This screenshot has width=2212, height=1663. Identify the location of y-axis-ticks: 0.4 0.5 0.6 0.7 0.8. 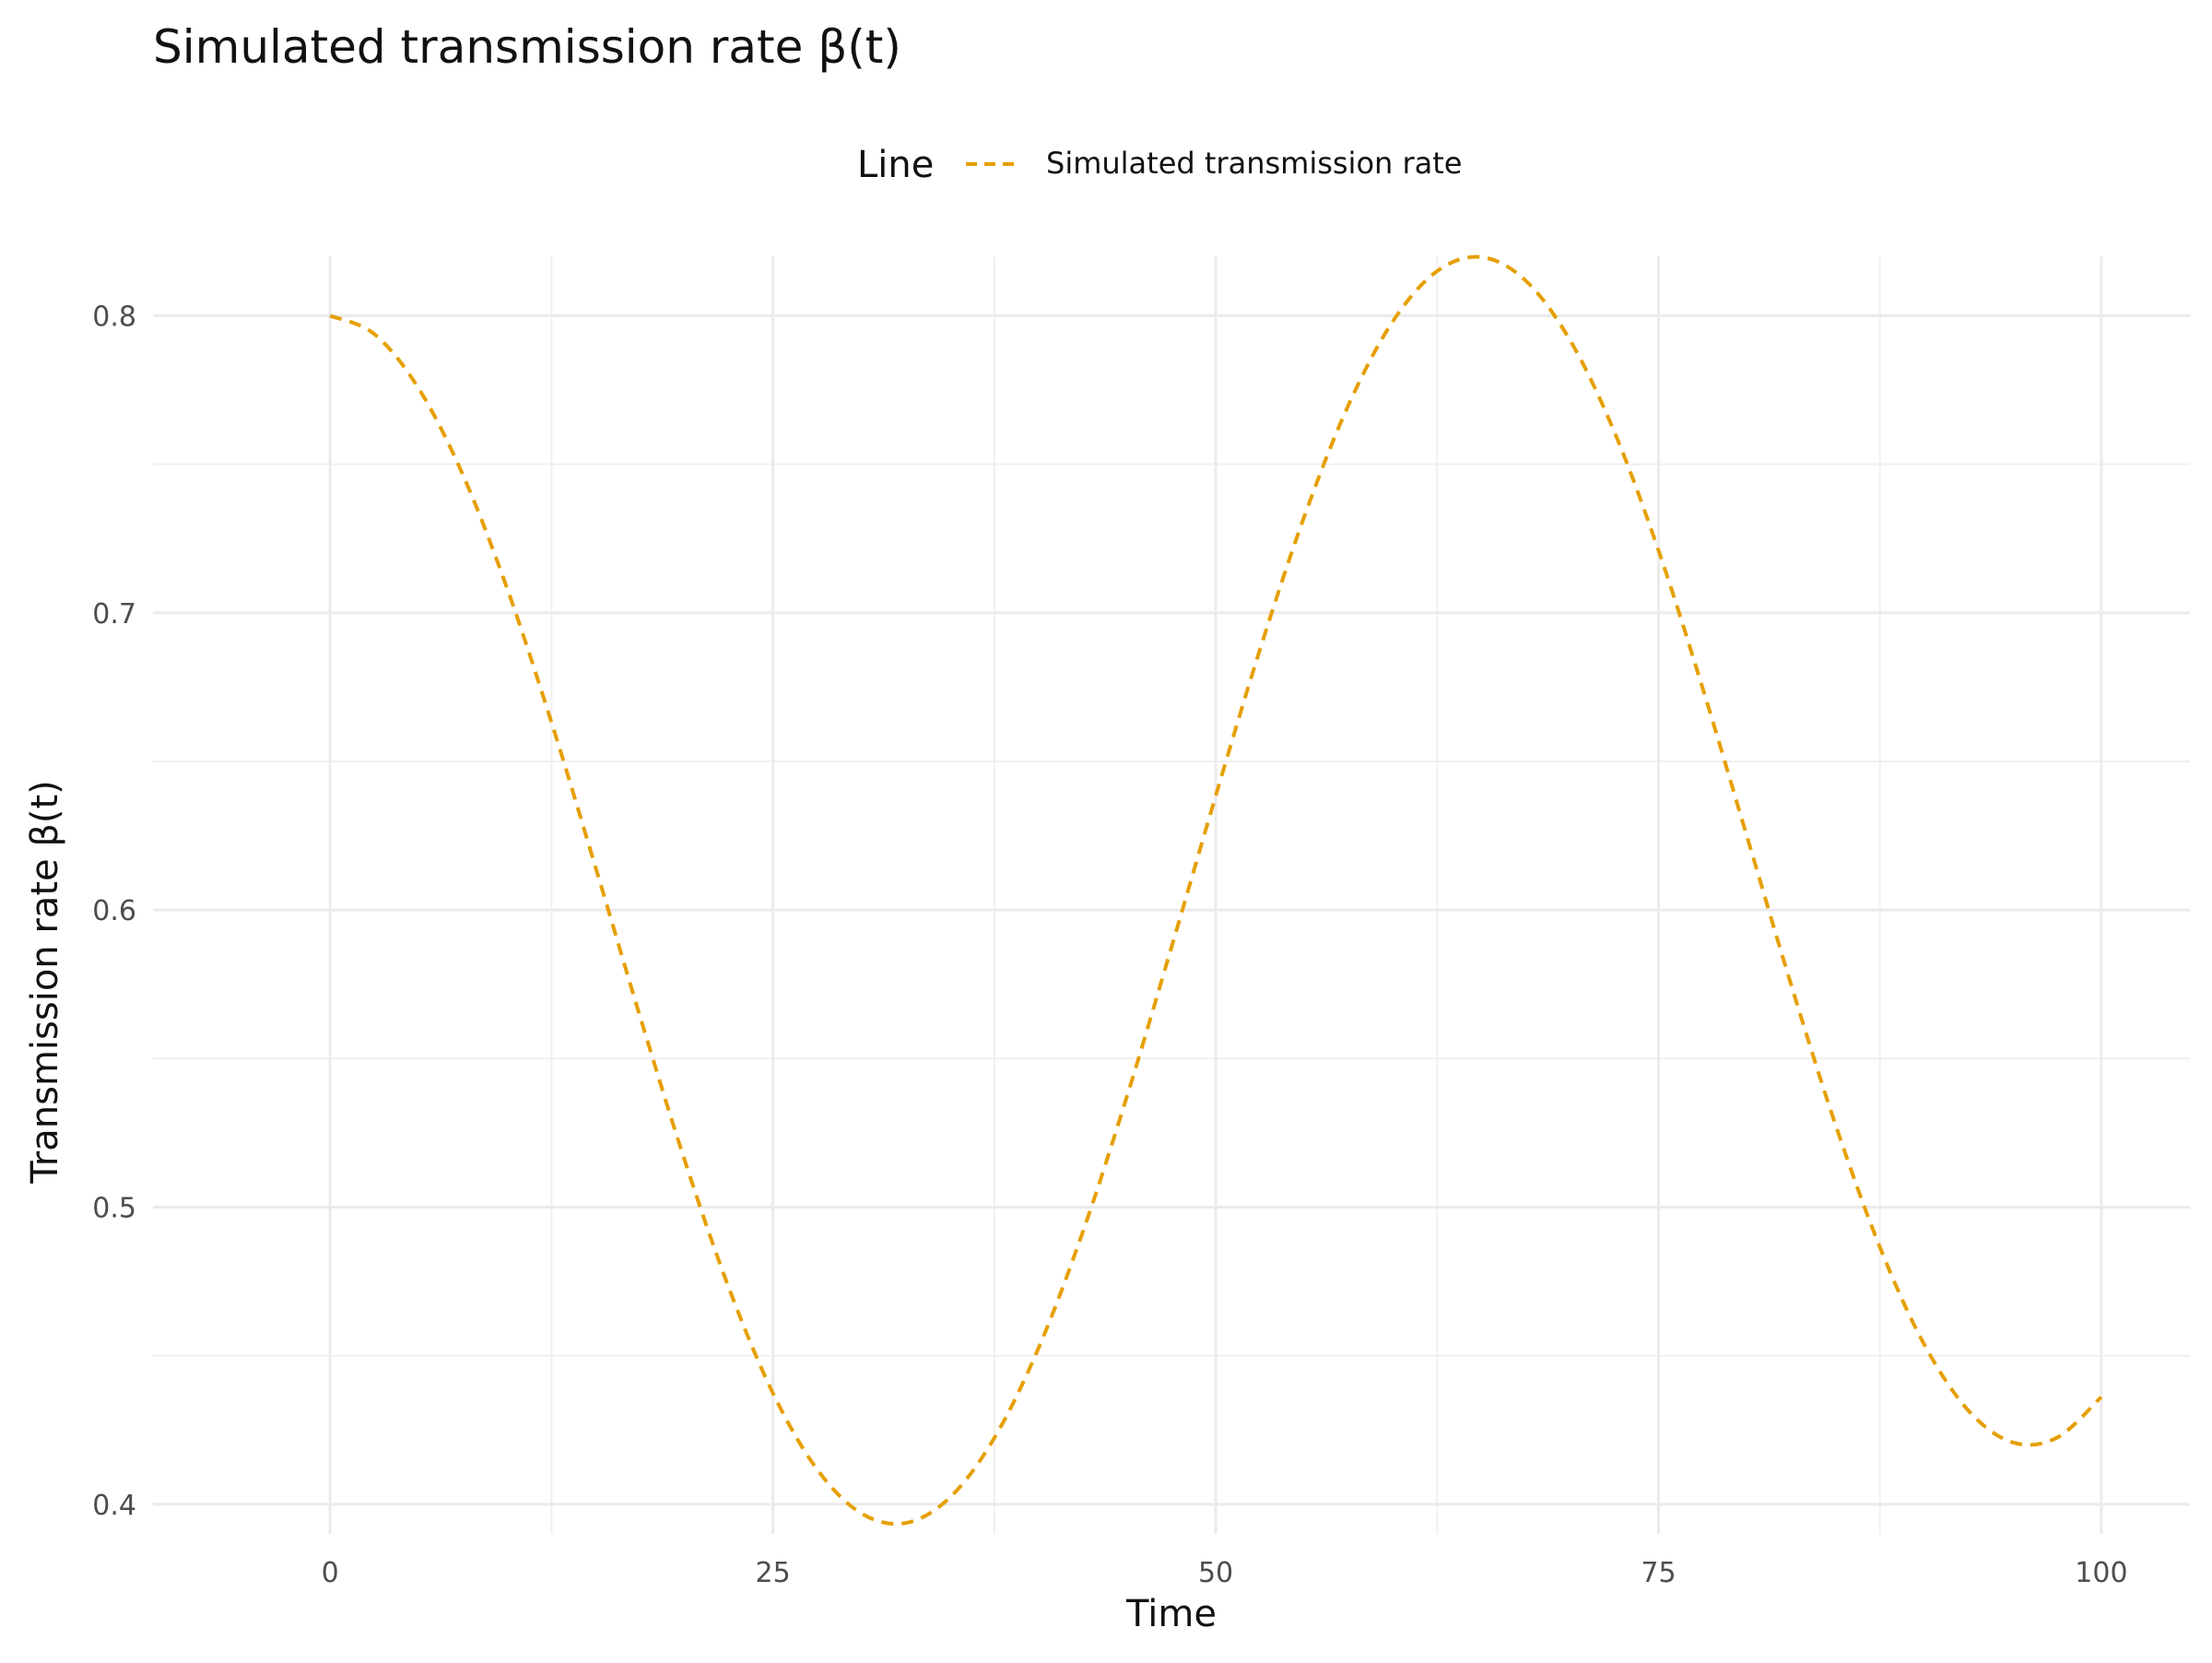
(114, 911).